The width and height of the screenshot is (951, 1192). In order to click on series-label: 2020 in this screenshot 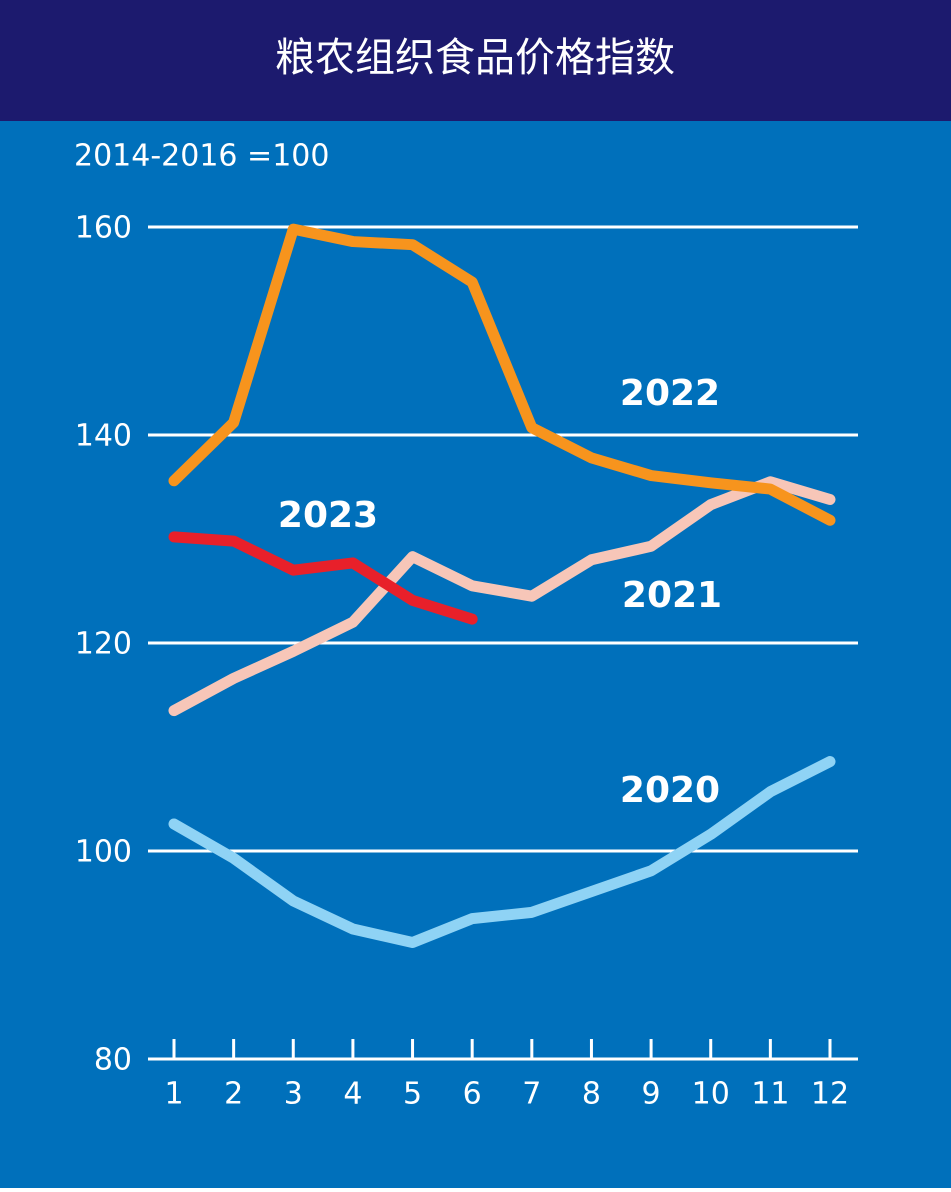, I will do `click(670, 790)`.